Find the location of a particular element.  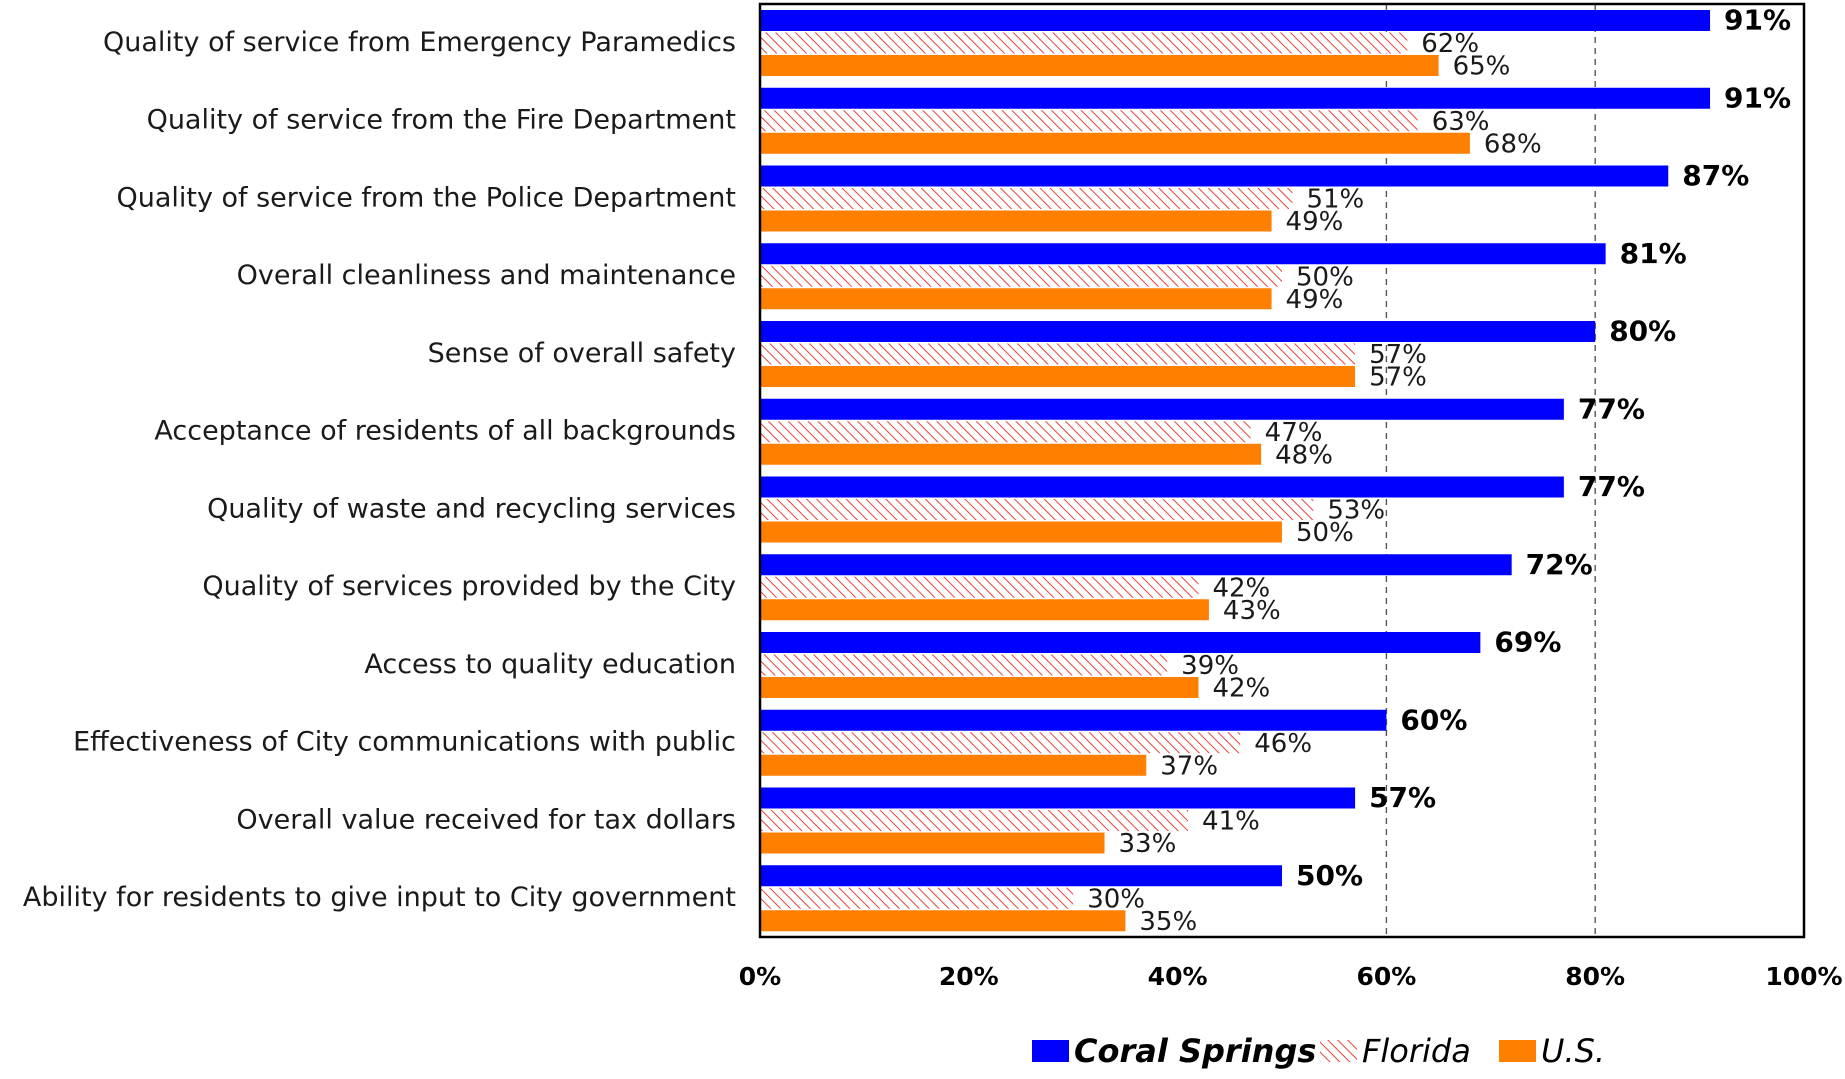

value-label-coral-springs-2: 87% is located at coordinates (1715, 175).